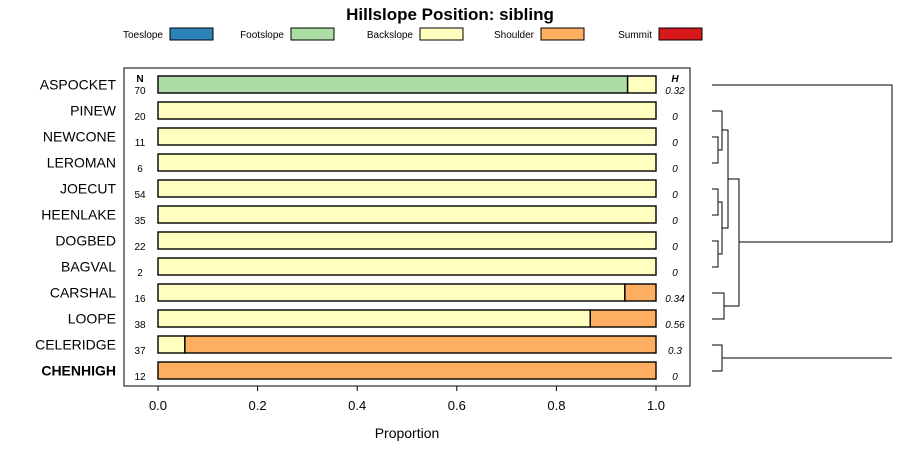 This screenshot has width=900, height=460. Describe the element at coordinates (140, 377) in the screenshot. I see `row-n-value: 12` at that location.